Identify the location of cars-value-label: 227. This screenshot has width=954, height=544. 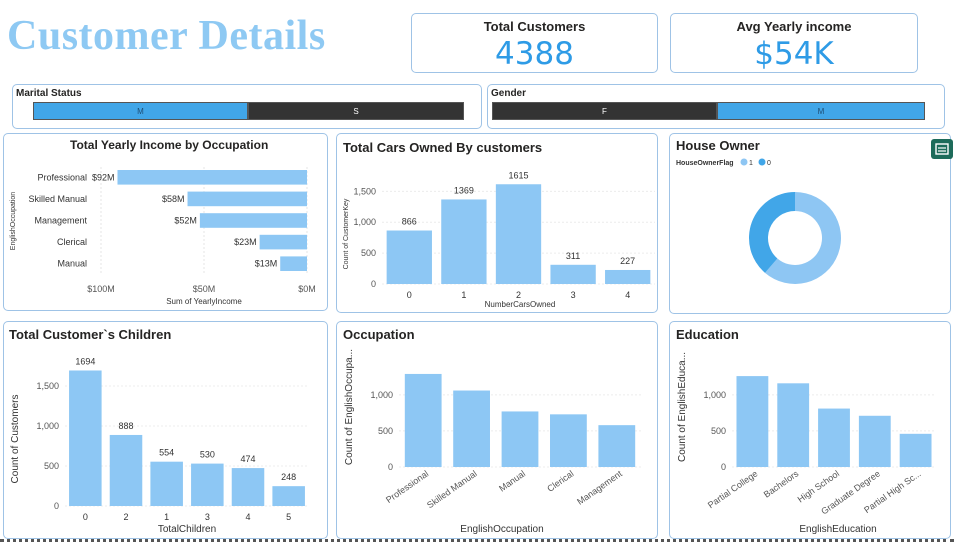
(627, 261).